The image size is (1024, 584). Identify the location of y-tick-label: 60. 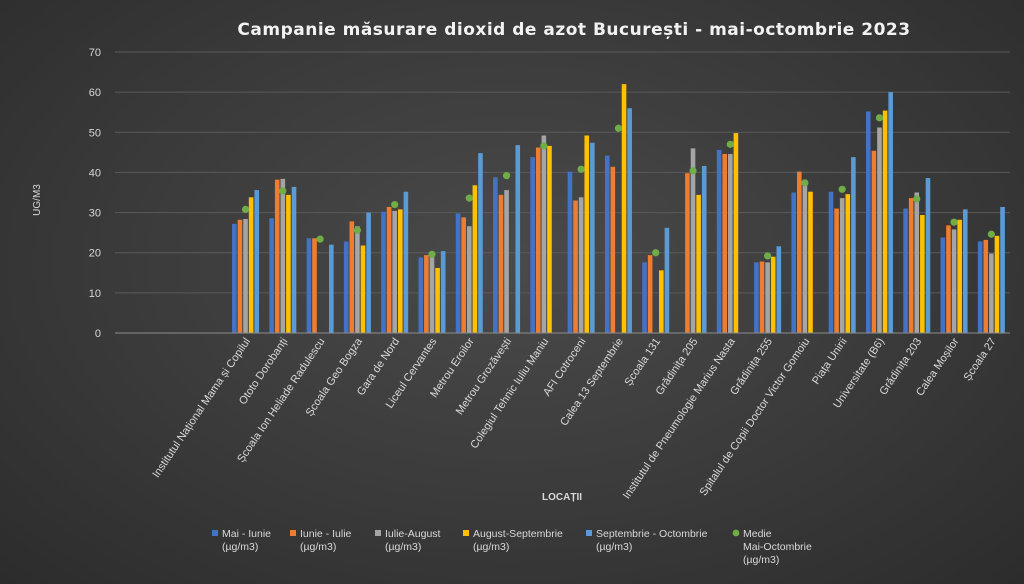
(95, 93).